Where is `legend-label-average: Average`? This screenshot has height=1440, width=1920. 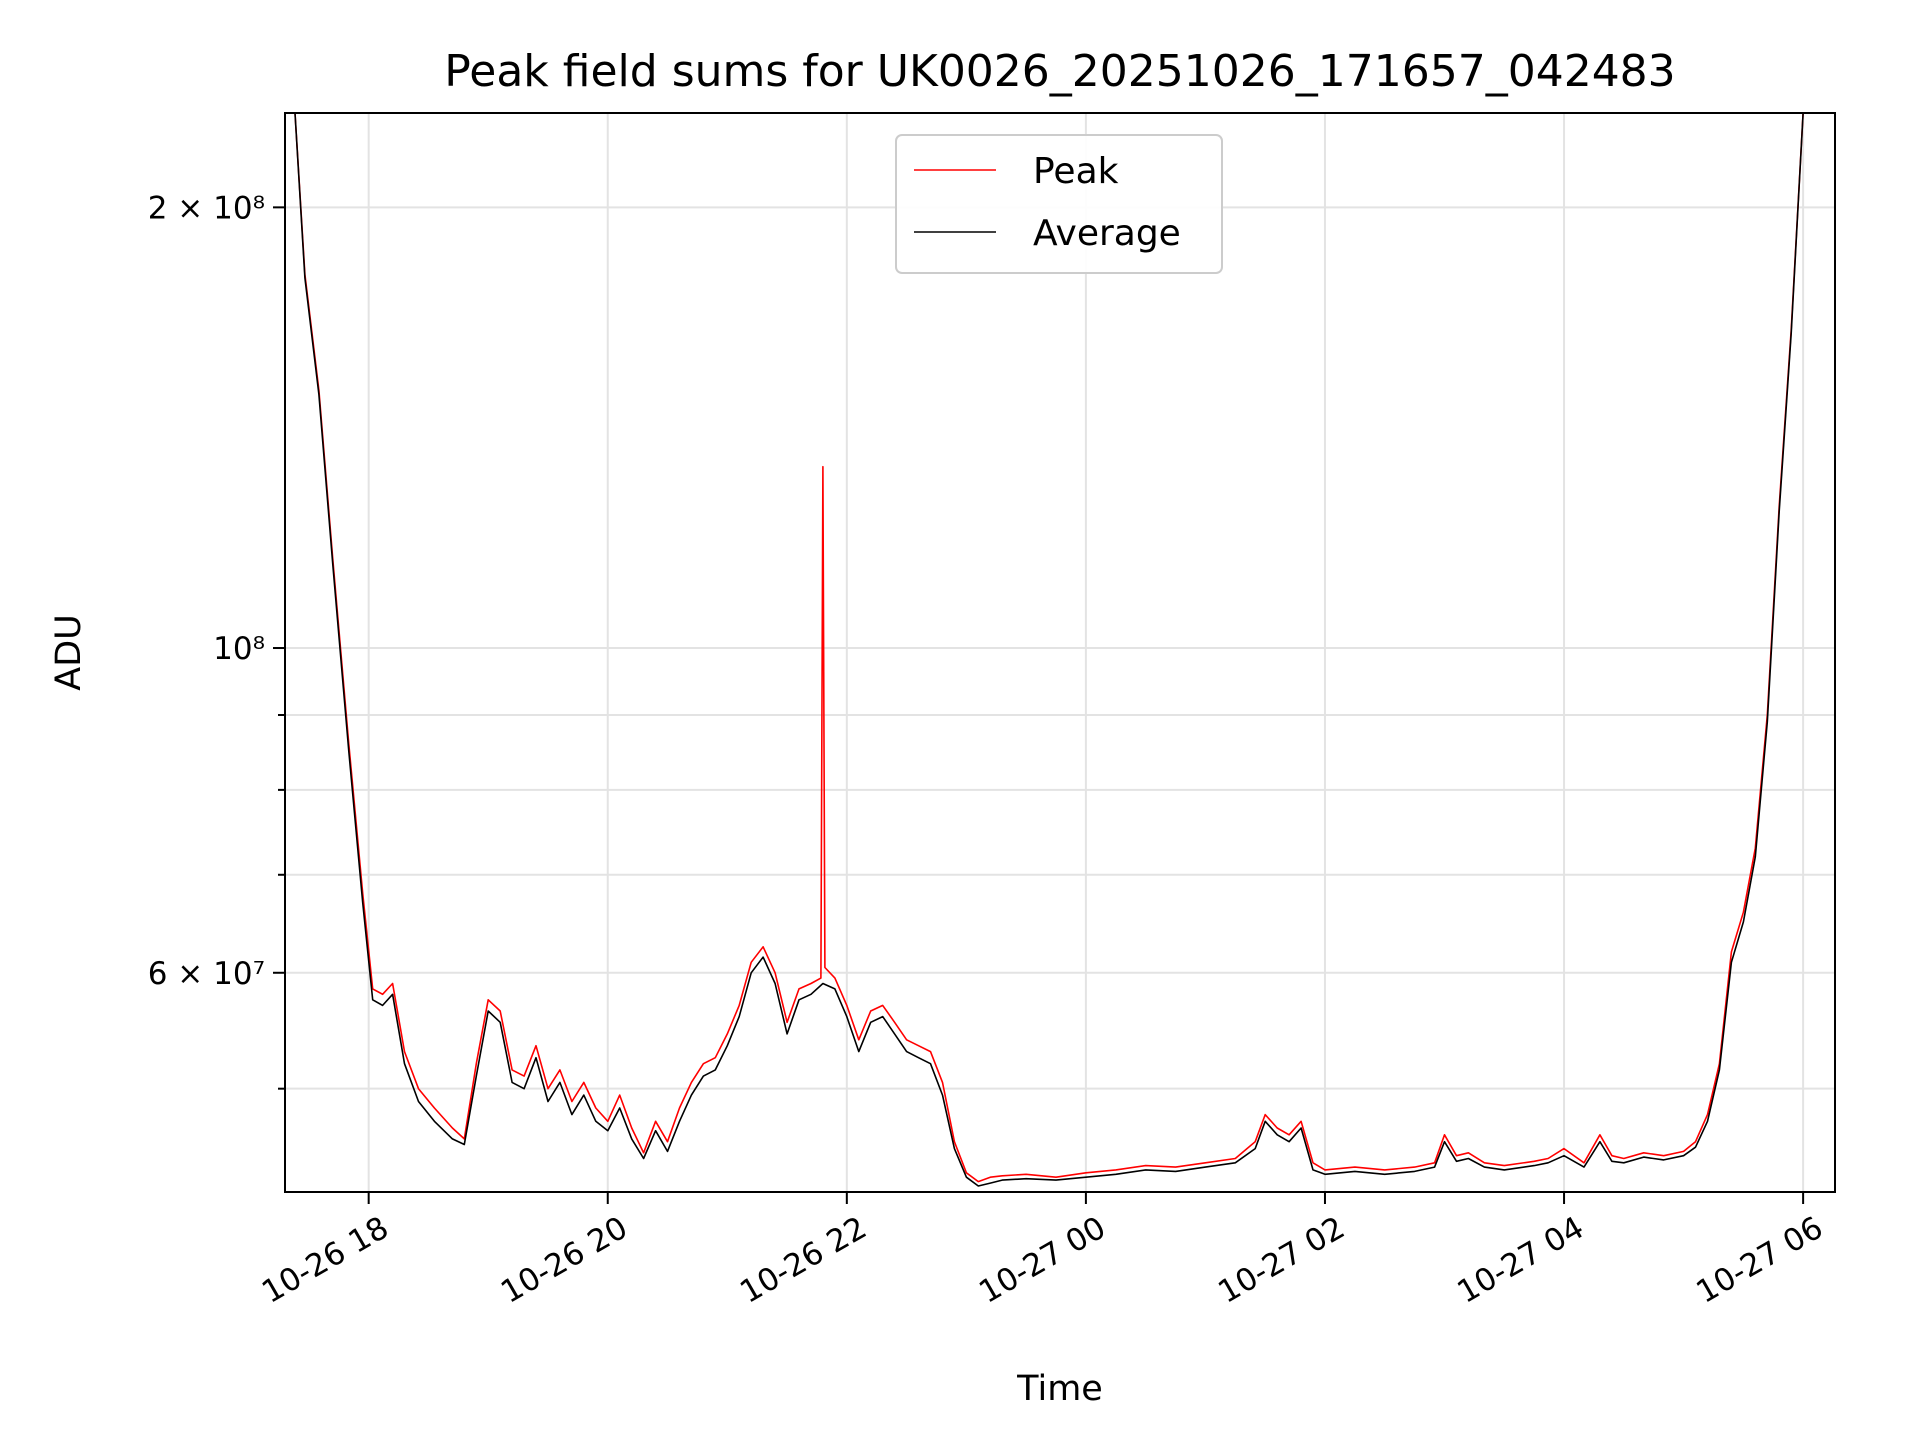 legend-label-average: Average is located at coordinates (1107, 233).